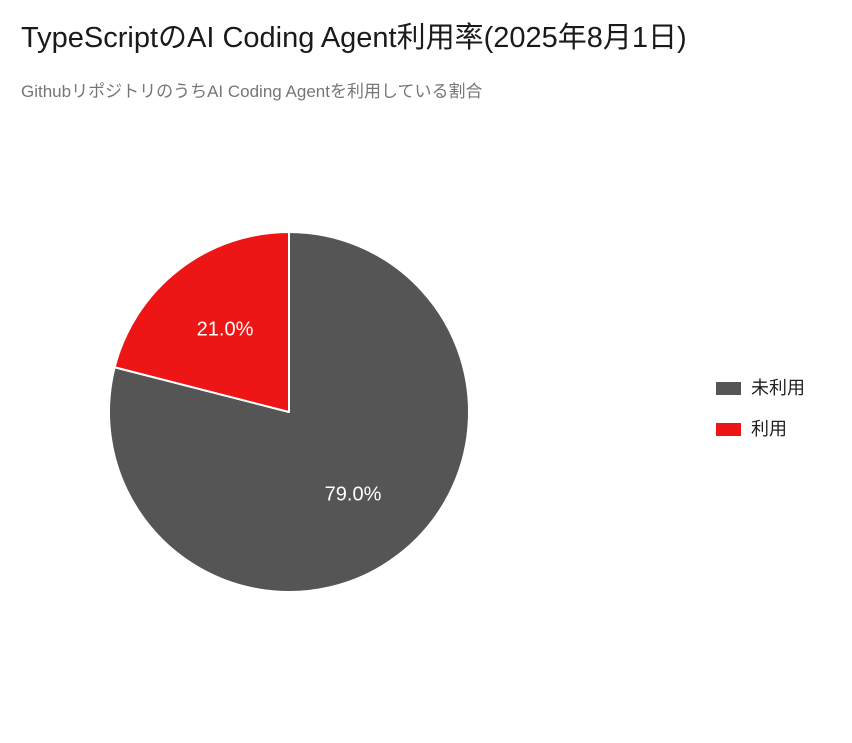 The width and height of the screenshot is (852, 743). Describe the element at coordinates (760, 408) in the screenshot. I see `chart-legend: 未利用 利用` at that location.